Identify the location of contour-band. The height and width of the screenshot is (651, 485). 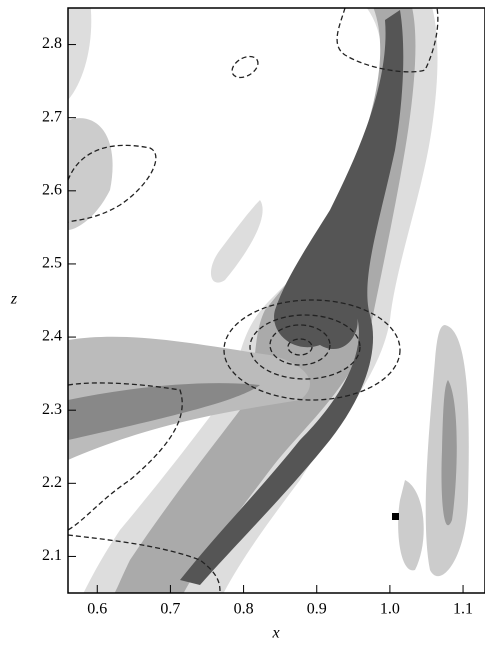
(164, 411).